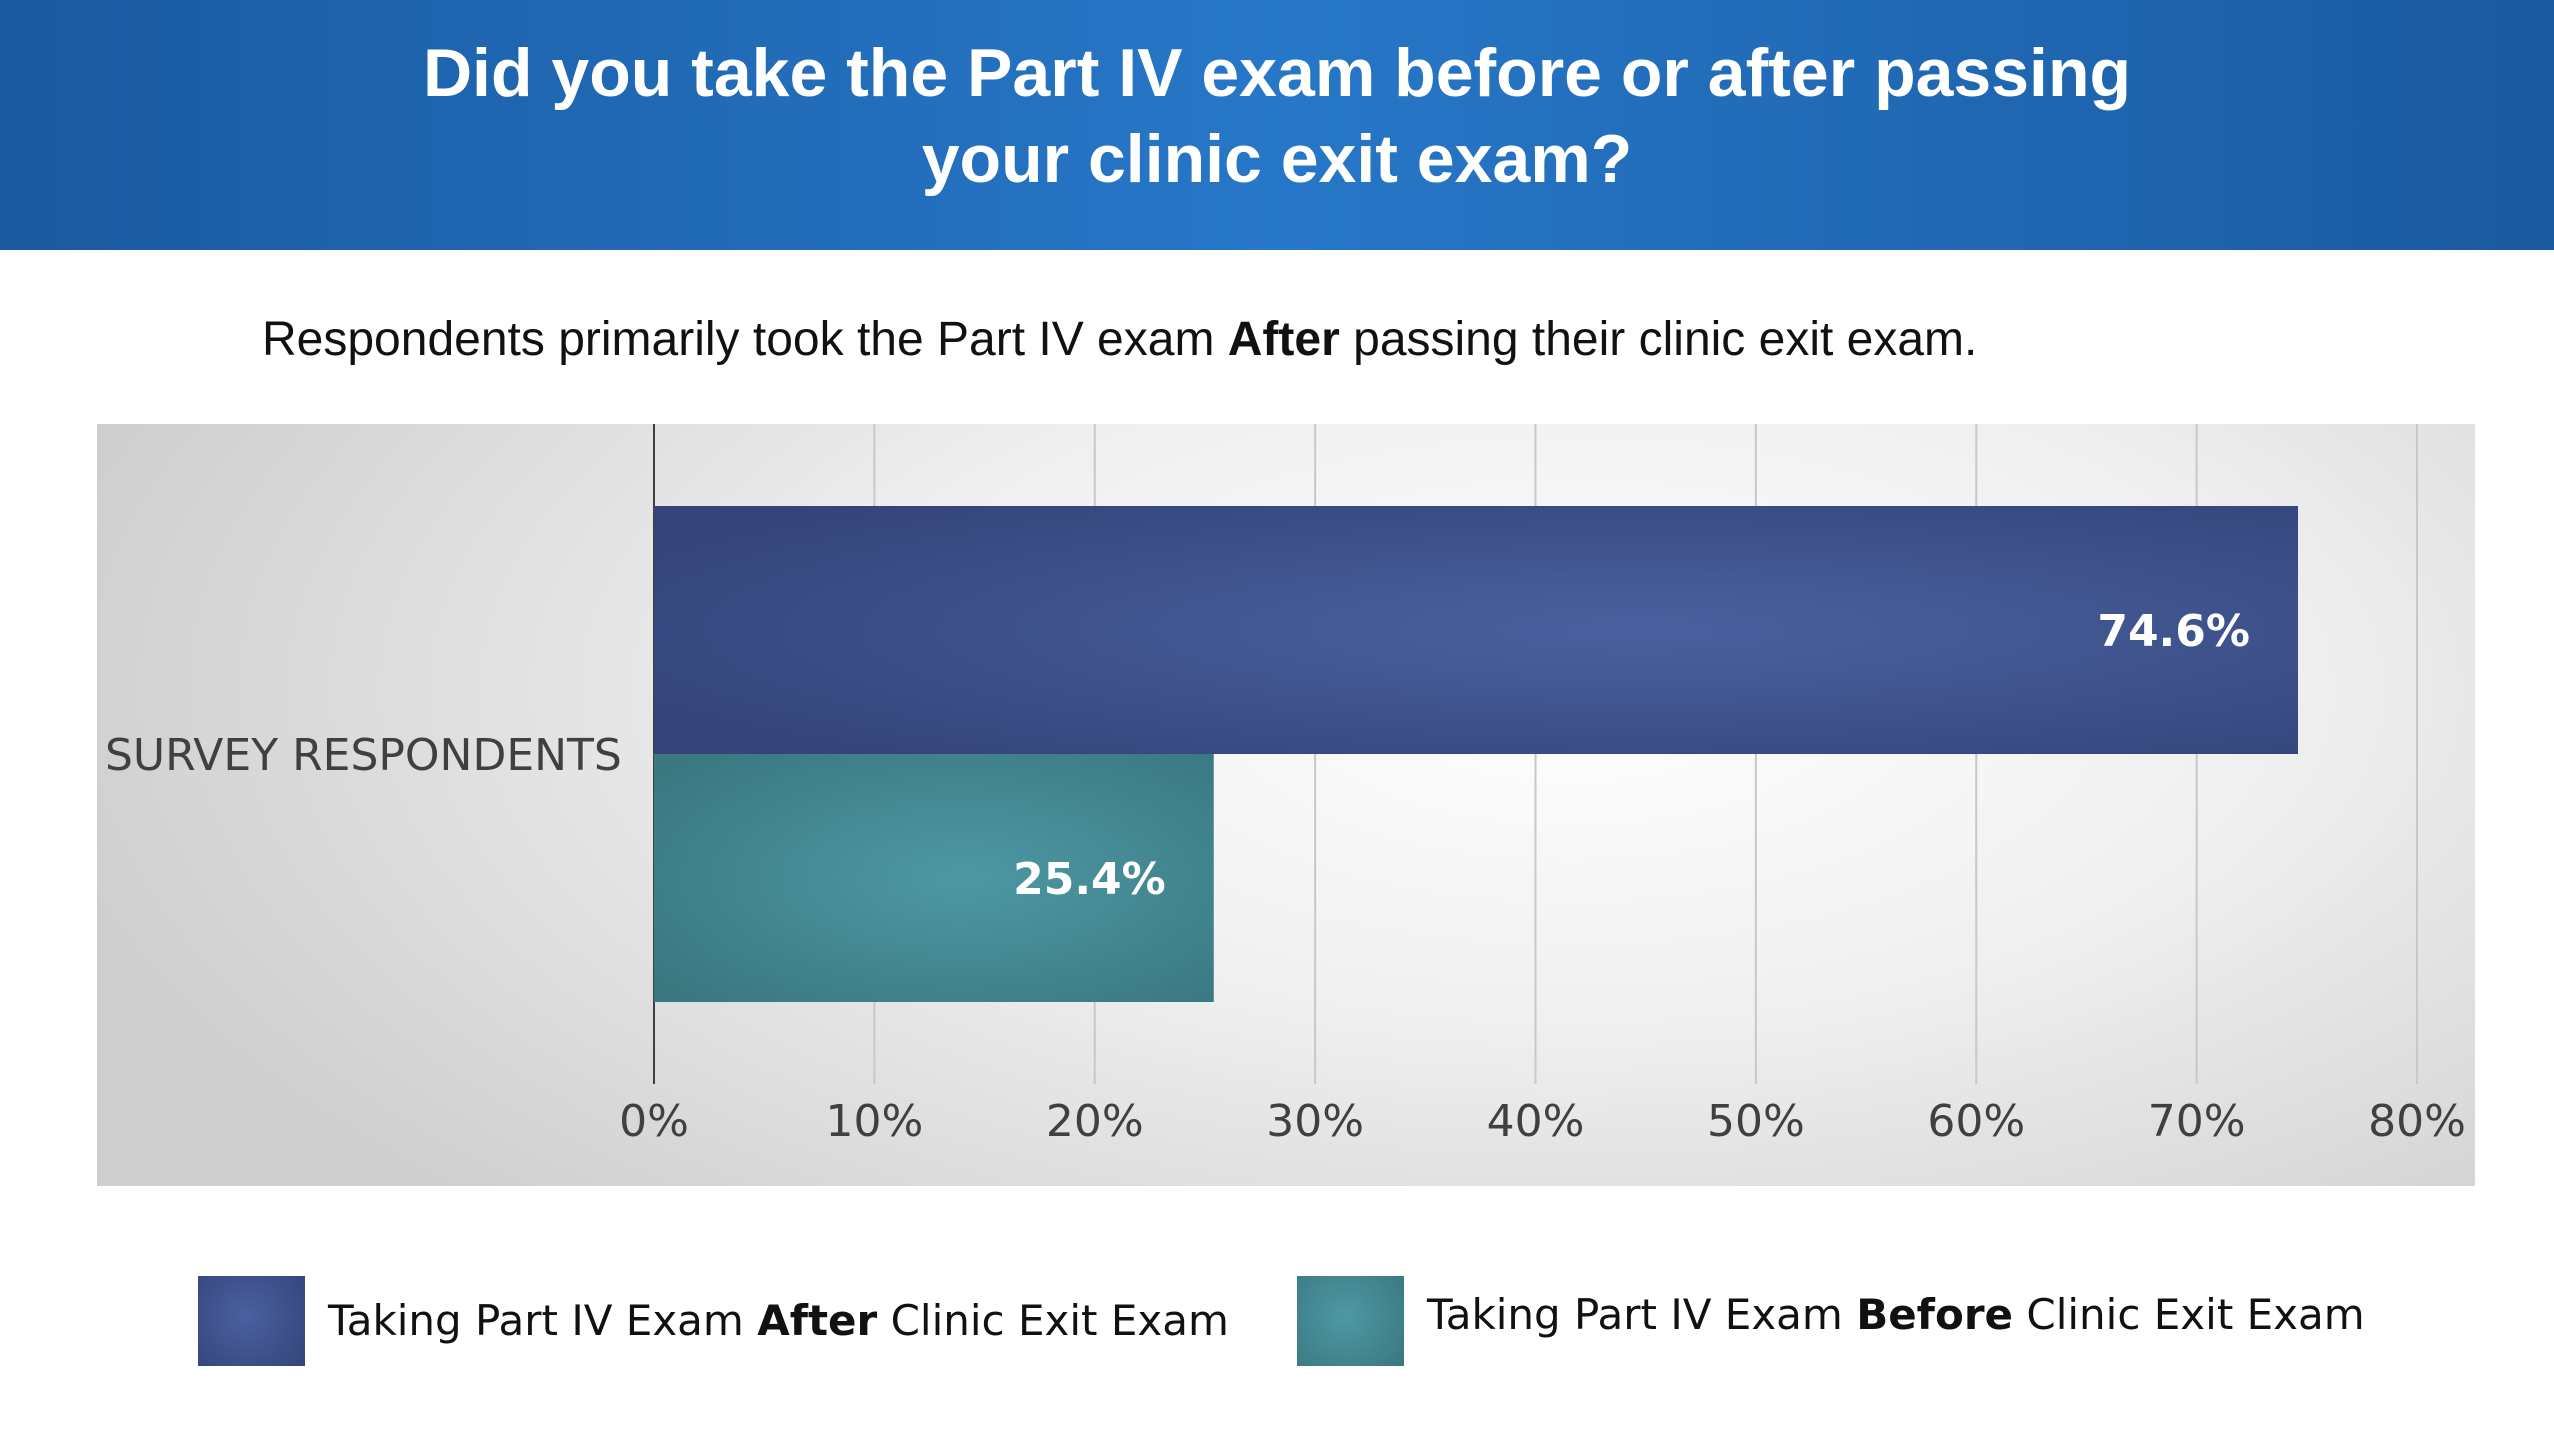 The image size is (2554, 1440). What do you see at coordinates (1756, 1121) in the screenshot?
I see `x-tick-label-50: 50%` at bounding box center [1756, 1121].